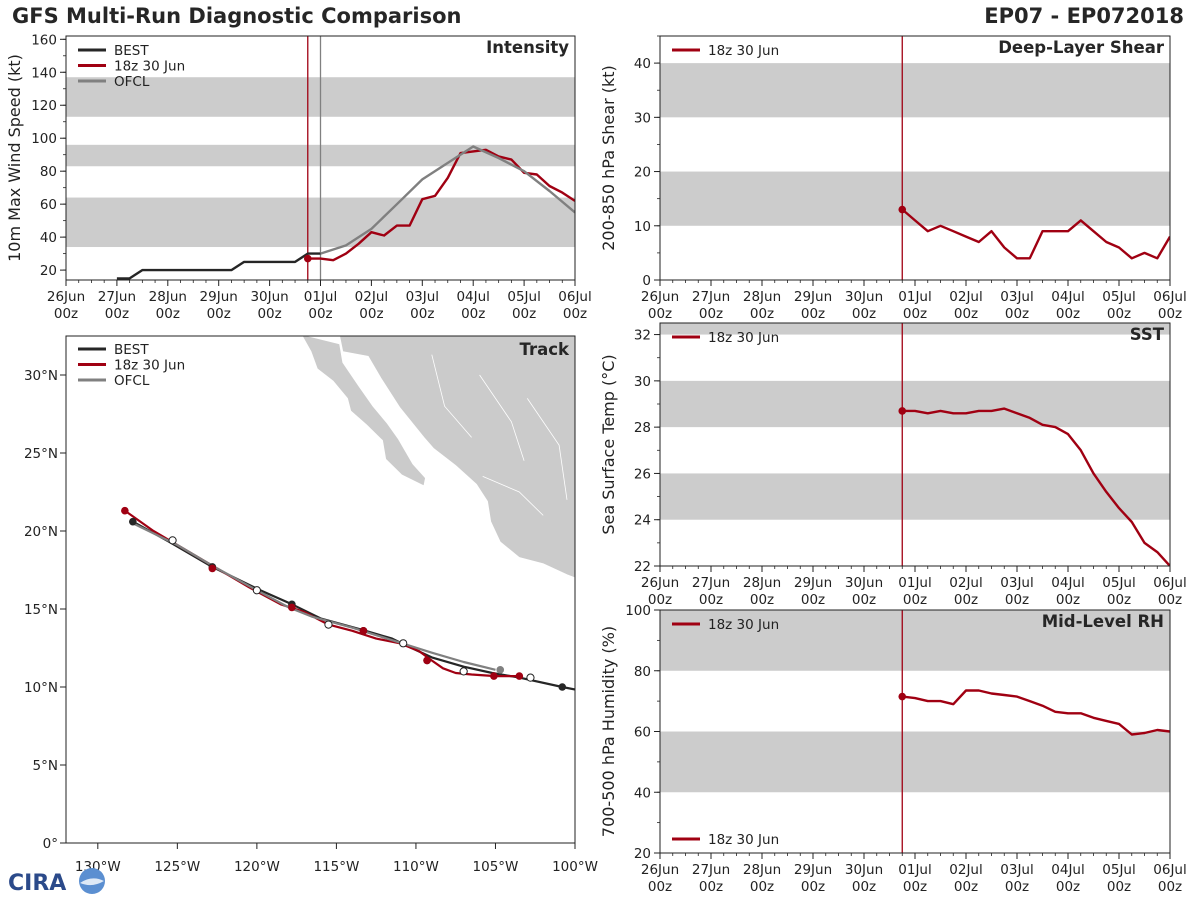 The width and height of the screenshot is (1200, 900). Describe the element at coordinates (168, 314) in the screenshot. I see `xtick-sublabel-intensity-2: 00z` at that location.